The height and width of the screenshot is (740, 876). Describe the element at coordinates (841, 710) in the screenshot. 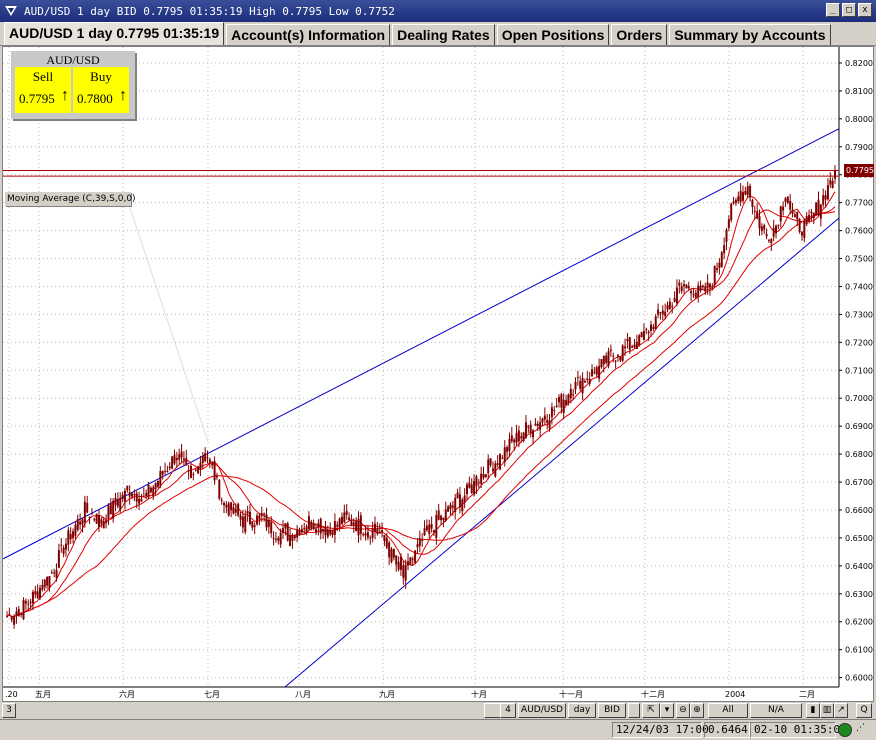

I see `line-chart-icon: ↗` at that location.